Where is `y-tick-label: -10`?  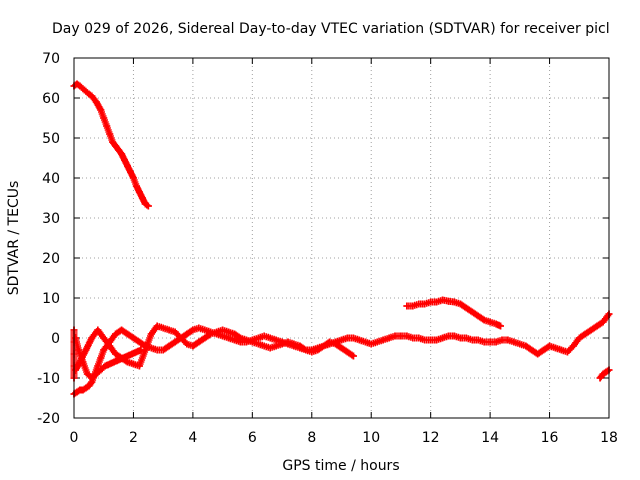 y-tick-label: -10 is located at coordinates (48, 379).